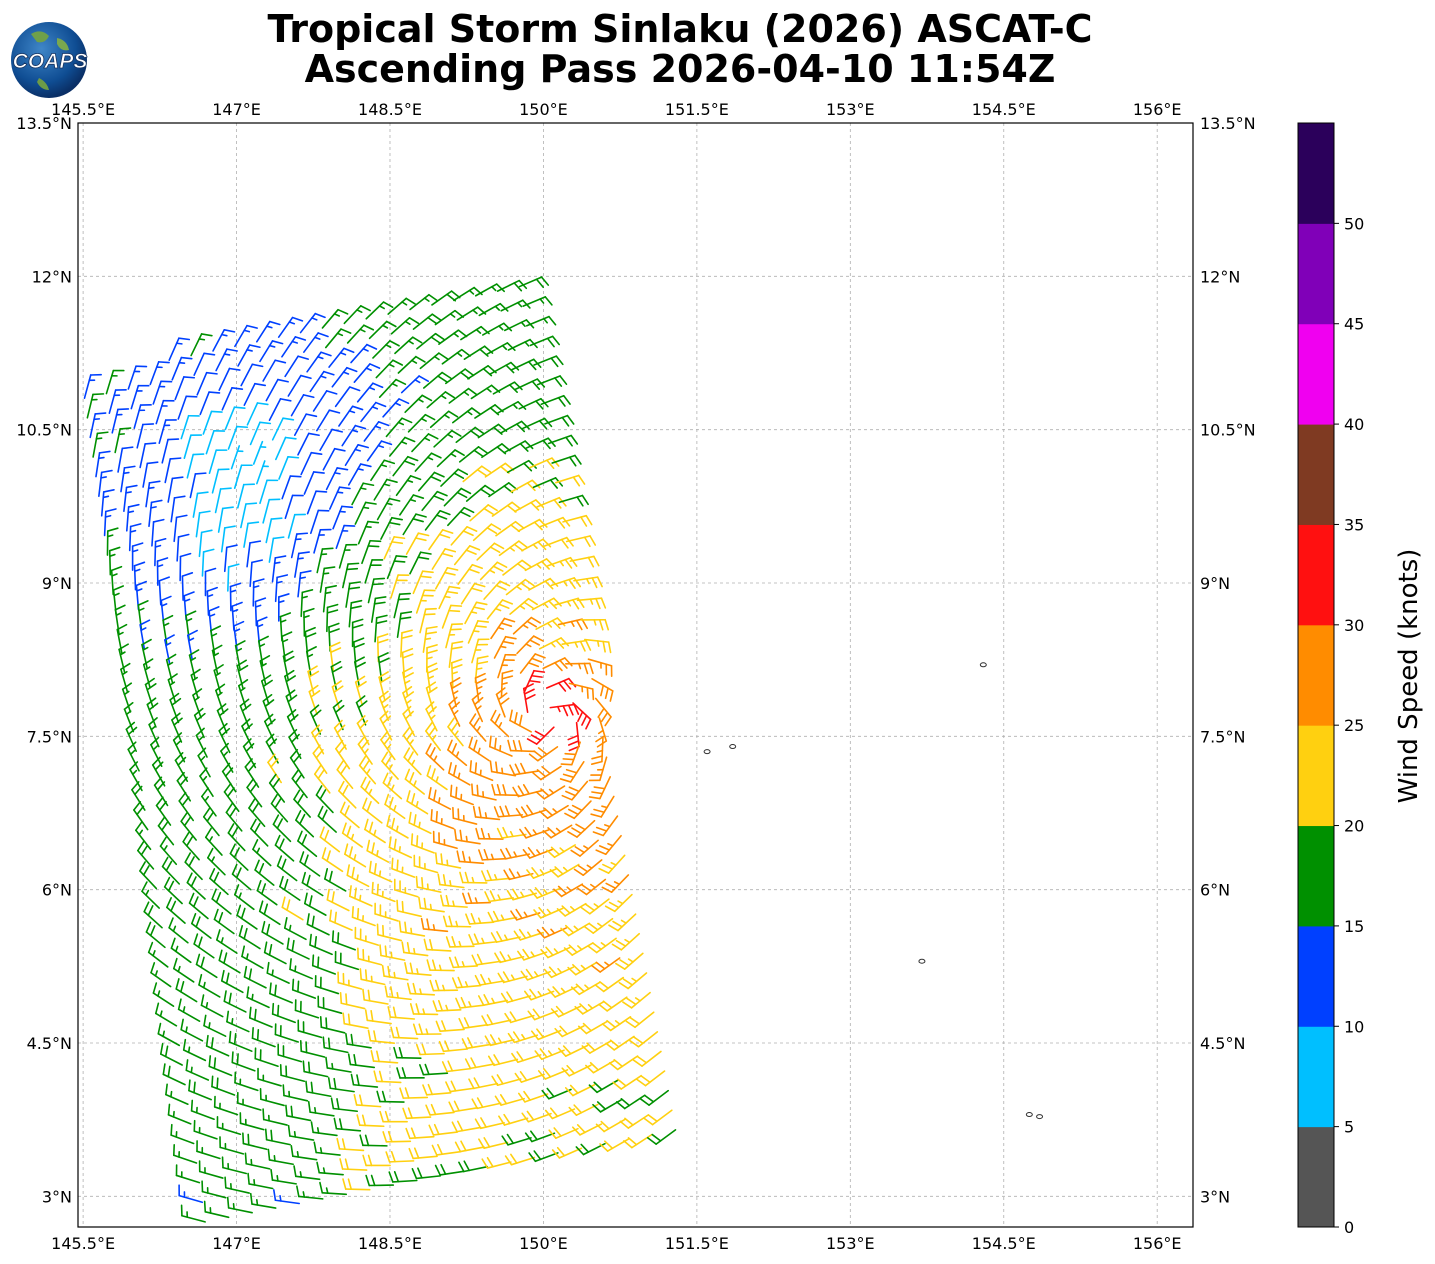 The width and height of the screenshot is (1435, 1264). What do you see at coordinates (236, 1243) in the screenshot?
I see `lon-tick-label-bottom: 147°E` at bounding box center [236, 1243].